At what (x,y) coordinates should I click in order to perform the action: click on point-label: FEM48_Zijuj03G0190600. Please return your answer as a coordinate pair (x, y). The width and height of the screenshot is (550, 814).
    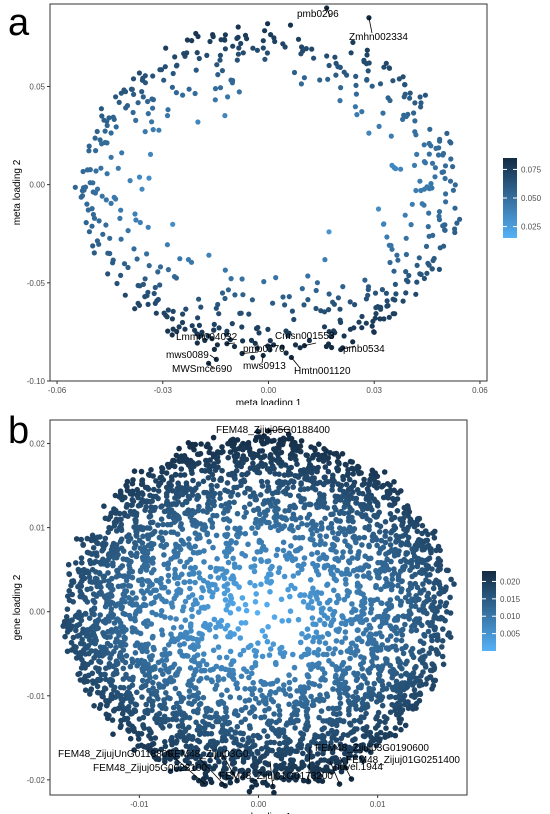
    Looking at the image, I should click on (372, 748).